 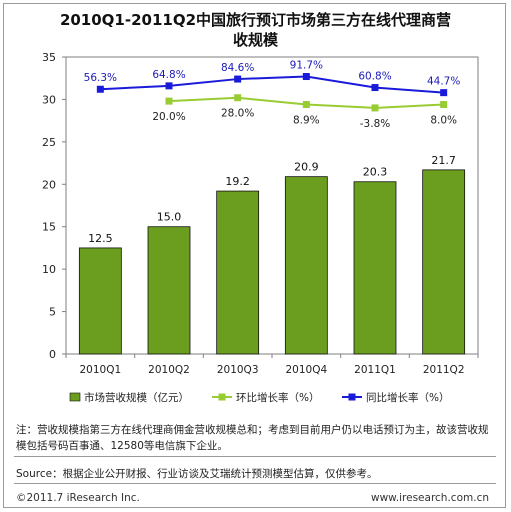 What do you see at coordinates (75, 397) in the screenshot?
I see `legend-bar-swatch` at bounding box center [75, 397].